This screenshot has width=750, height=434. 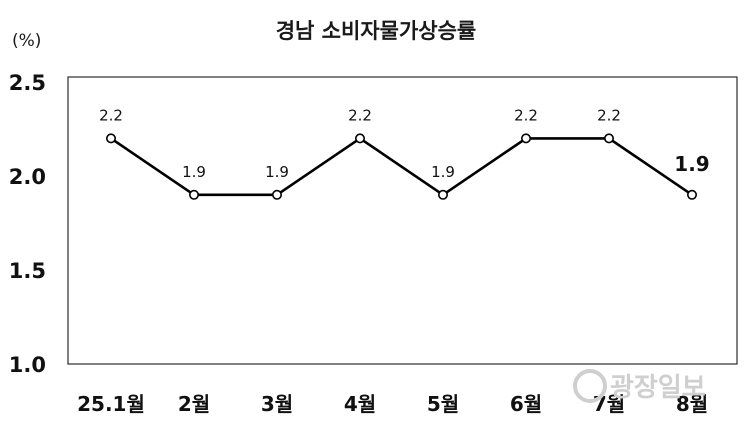 I want to click on x-tick-label: 2월, so click(x=194, y=404).